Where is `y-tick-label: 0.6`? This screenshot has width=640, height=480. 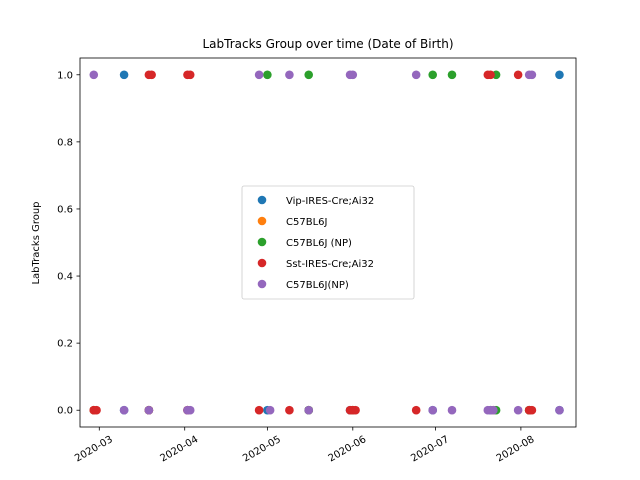
y-tick-label: 0.6 is located at coordinates (65, 209).